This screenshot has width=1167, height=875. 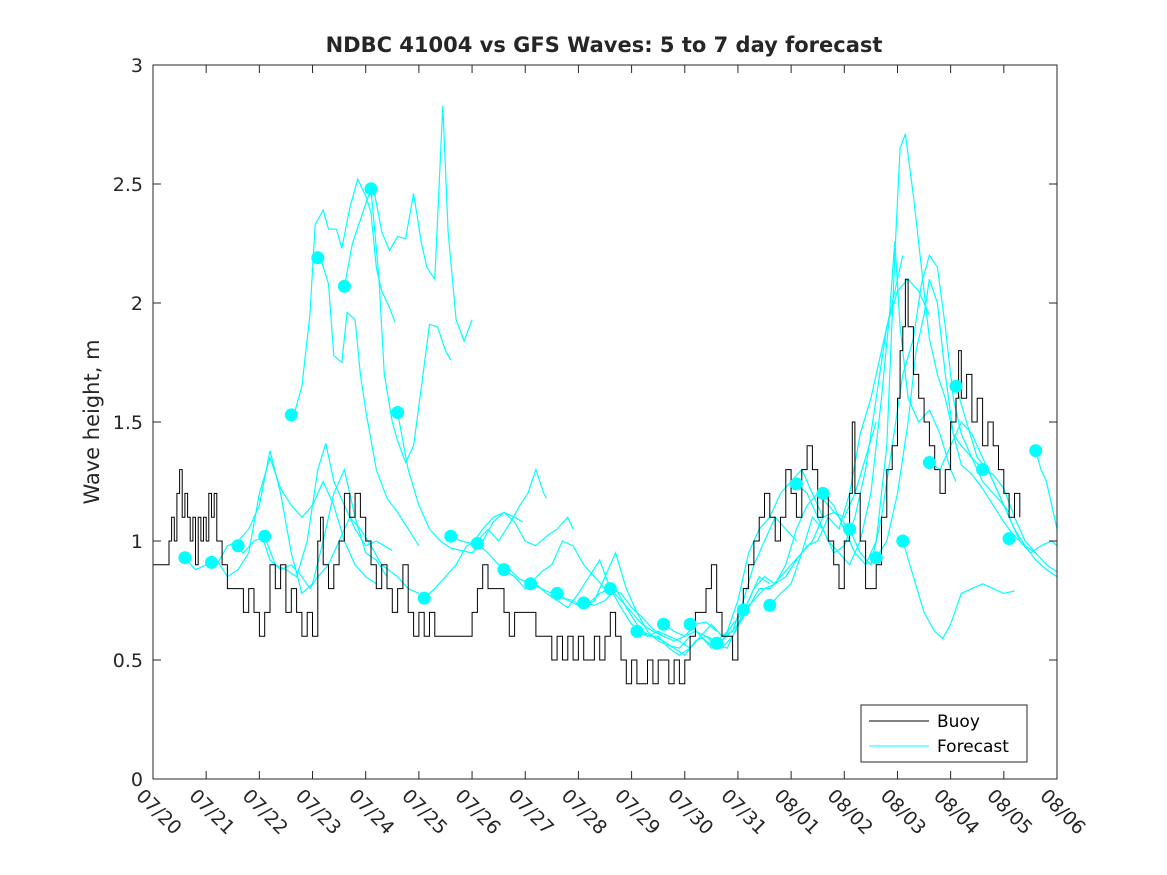 I want to click on x-tick-label-10: 07/30, so click(x=690, y=812).